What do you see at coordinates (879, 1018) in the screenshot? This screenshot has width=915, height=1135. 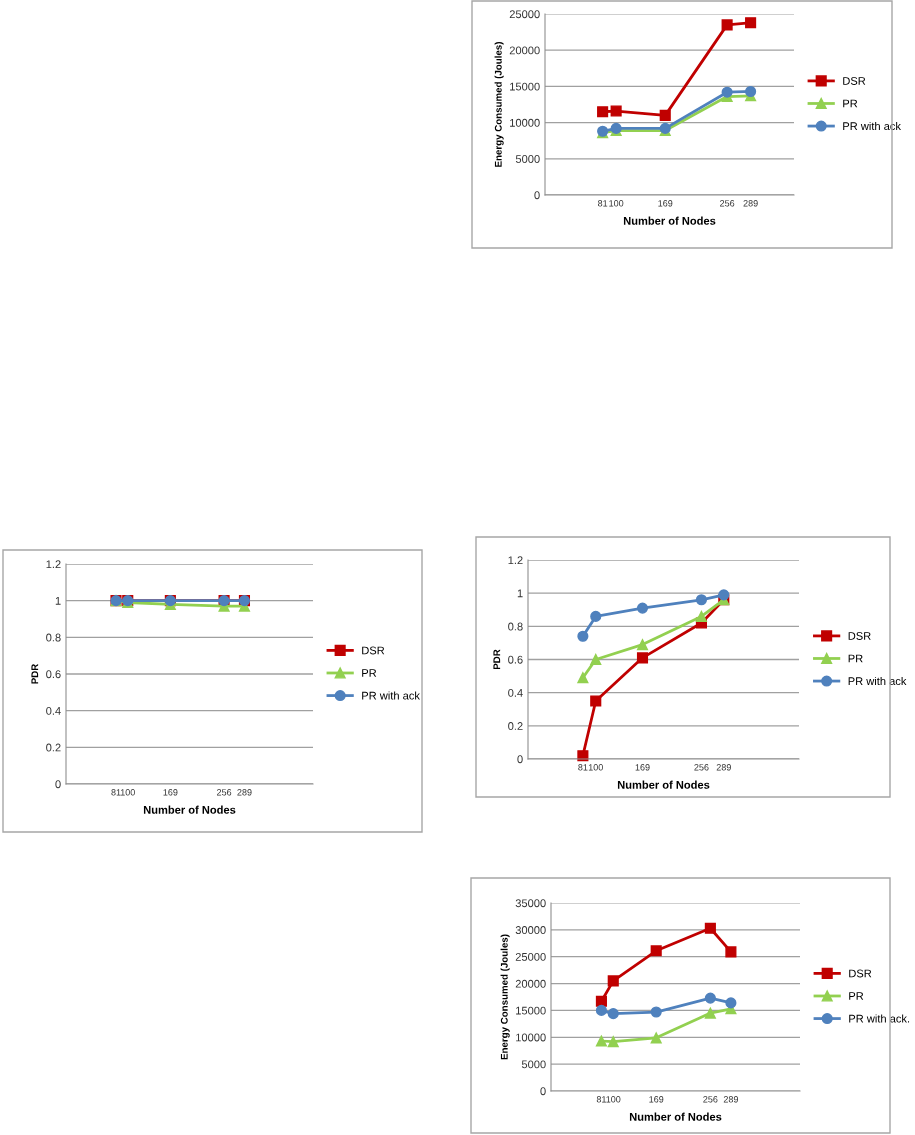 I see `legend-label: PR with ack.` at bounding box center [879, 1018].